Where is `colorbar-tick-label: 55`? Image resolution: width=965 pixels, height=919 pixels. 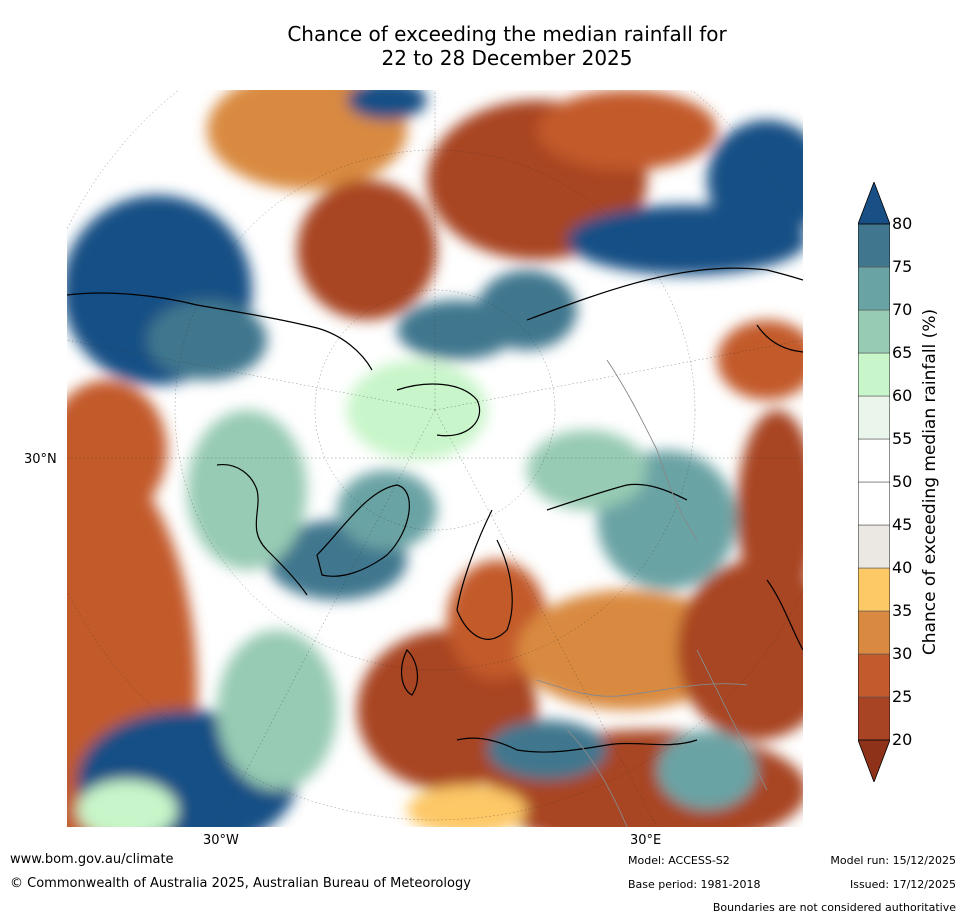
colorbar-tick-label: 55 is located at coordinates (902, 438).